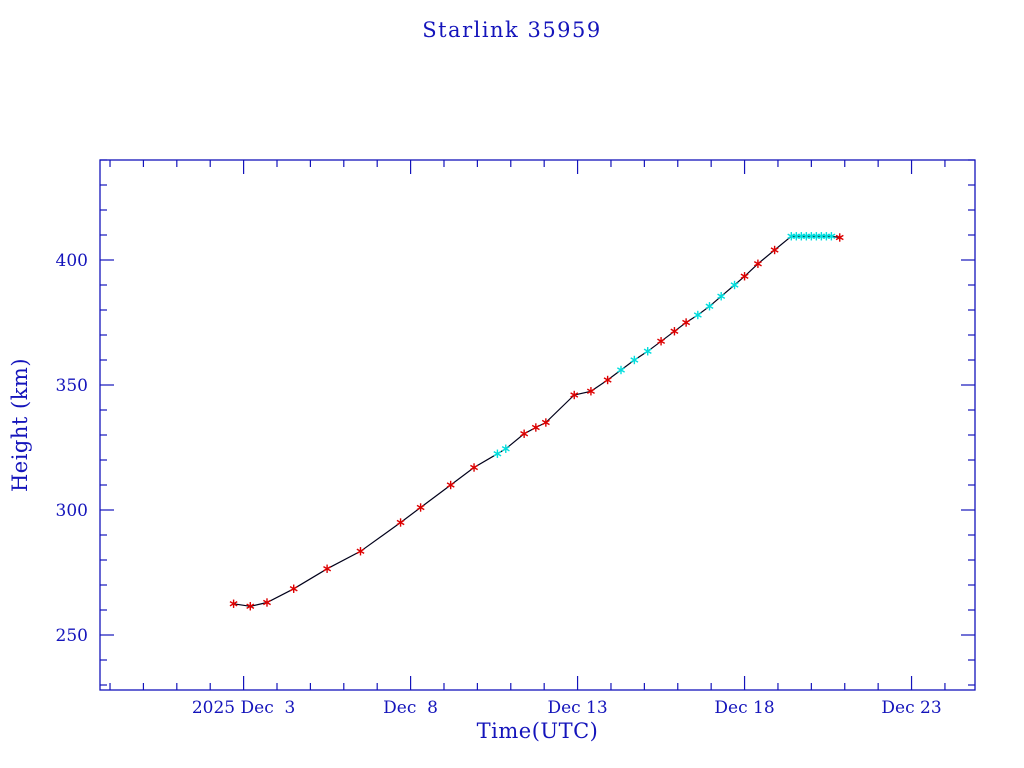 Image resolution: width=1024 pixels, height=768 pixels. Describe the element at coordinates (537, 731) in the screenshot. I see `x-axis-label: Time(UTC)` at that location.